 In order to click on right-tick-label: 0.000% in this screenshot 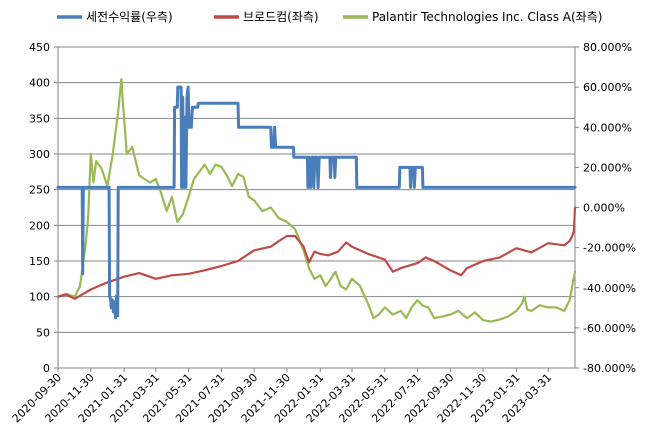, I will do `click(604, 208)`.